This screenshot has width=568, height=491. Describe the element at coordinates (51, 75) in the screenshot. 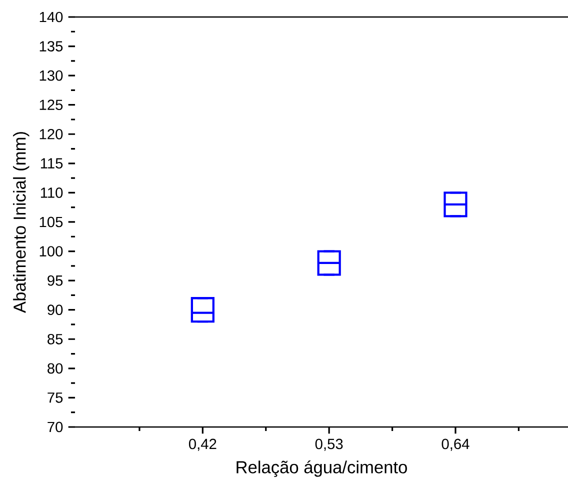

I see `y-tick-label: 130` at that location.